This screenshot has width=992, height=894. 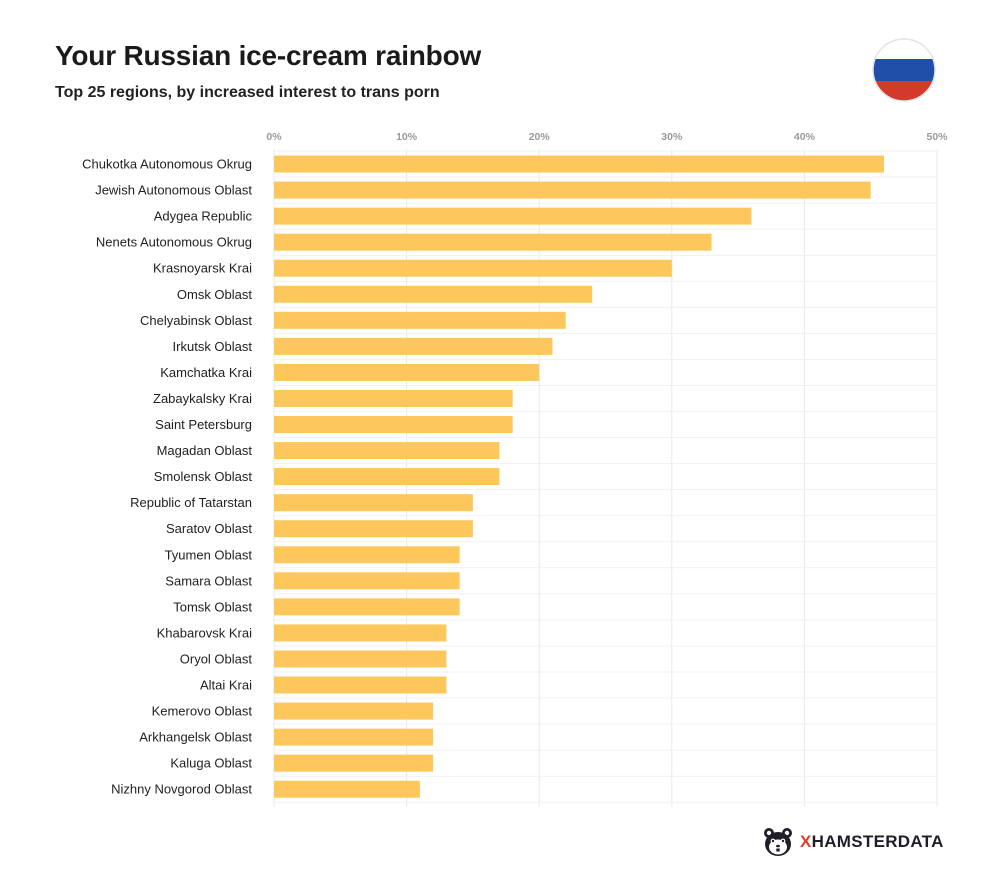 What do you see at coordinates (204, 632) in the screenshot?
I see `category-label: Khabarovsk Krai` at bounding box center [204, 632].